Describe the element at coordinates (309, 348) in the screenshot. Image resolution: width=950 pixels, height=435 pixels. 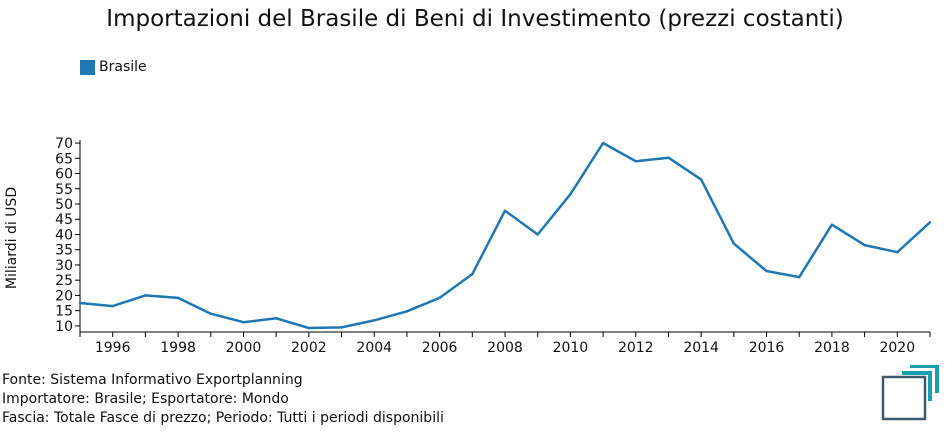
I see `x-tick-label: 2002` at that location.